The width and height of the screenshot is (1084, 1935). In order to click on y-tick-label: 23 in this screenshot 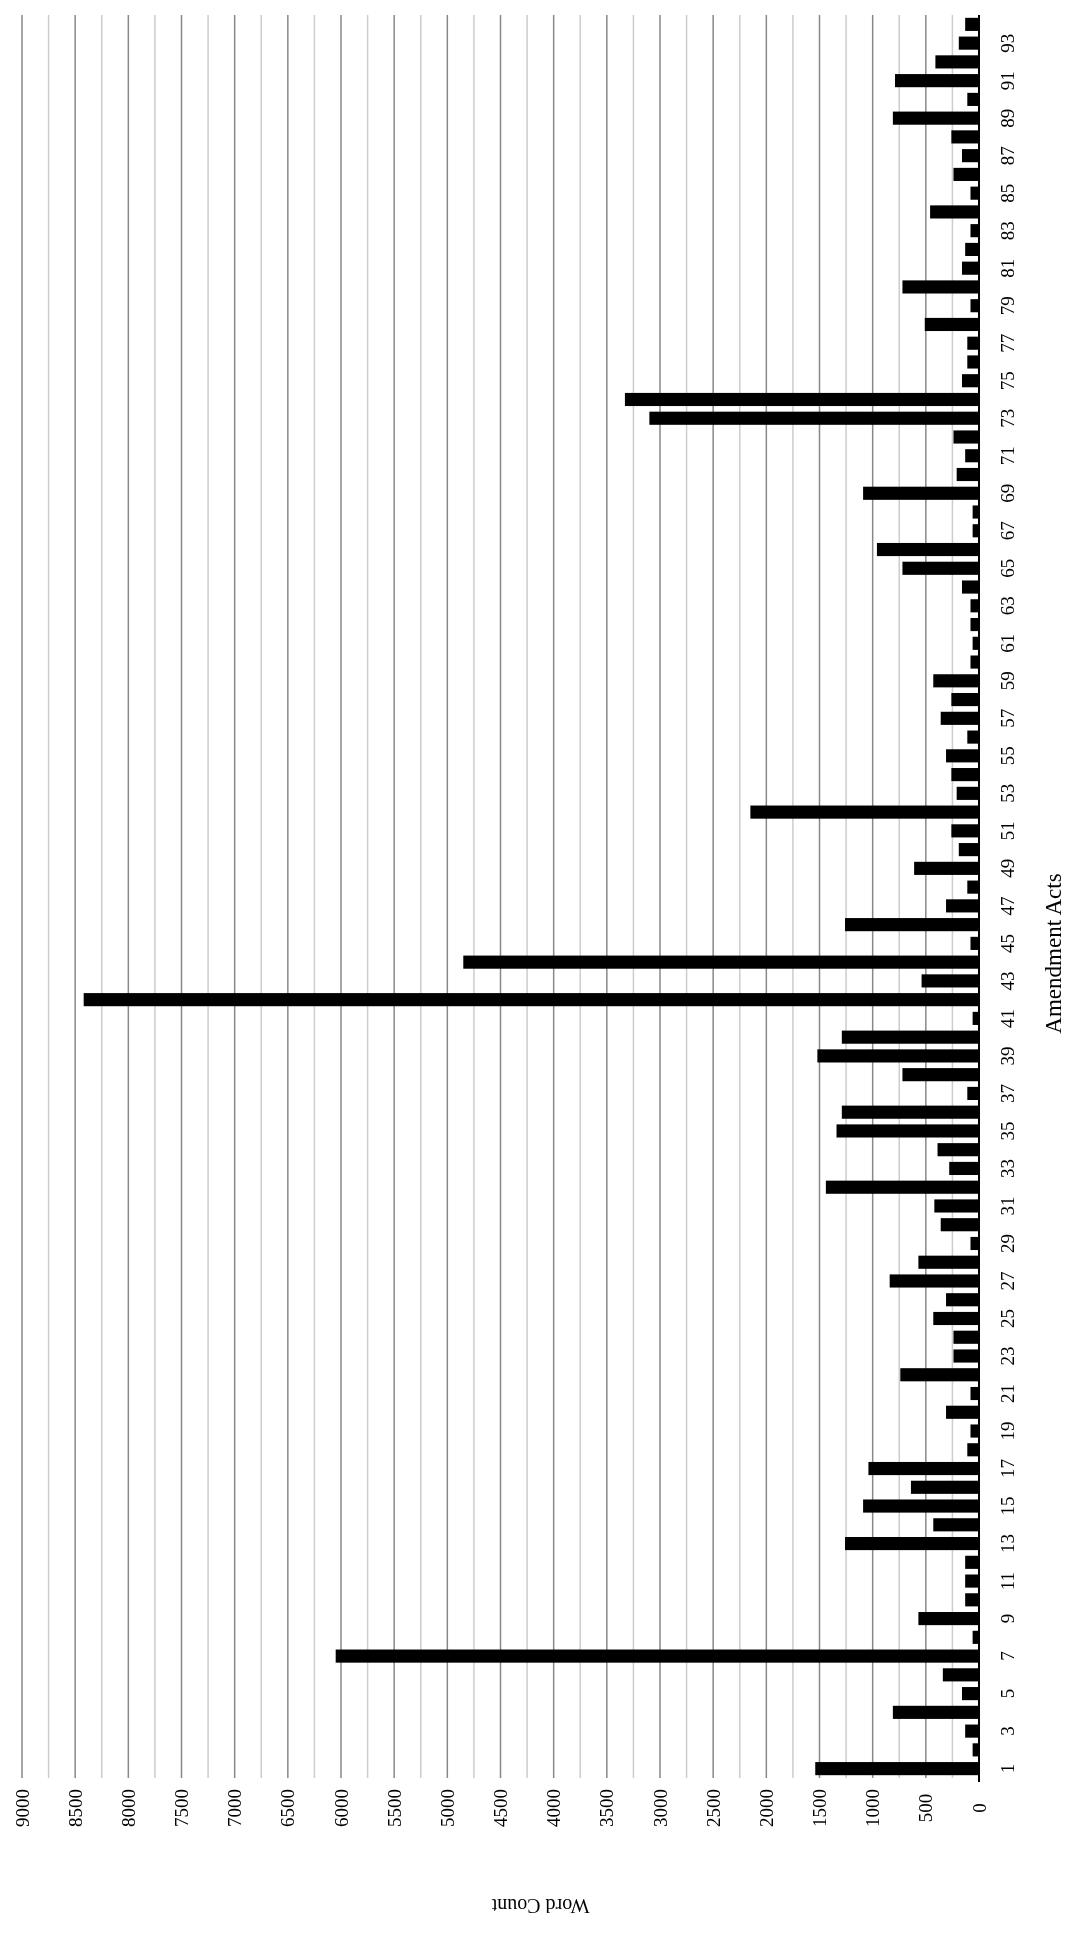, I will do `click(1007, 1356)`.